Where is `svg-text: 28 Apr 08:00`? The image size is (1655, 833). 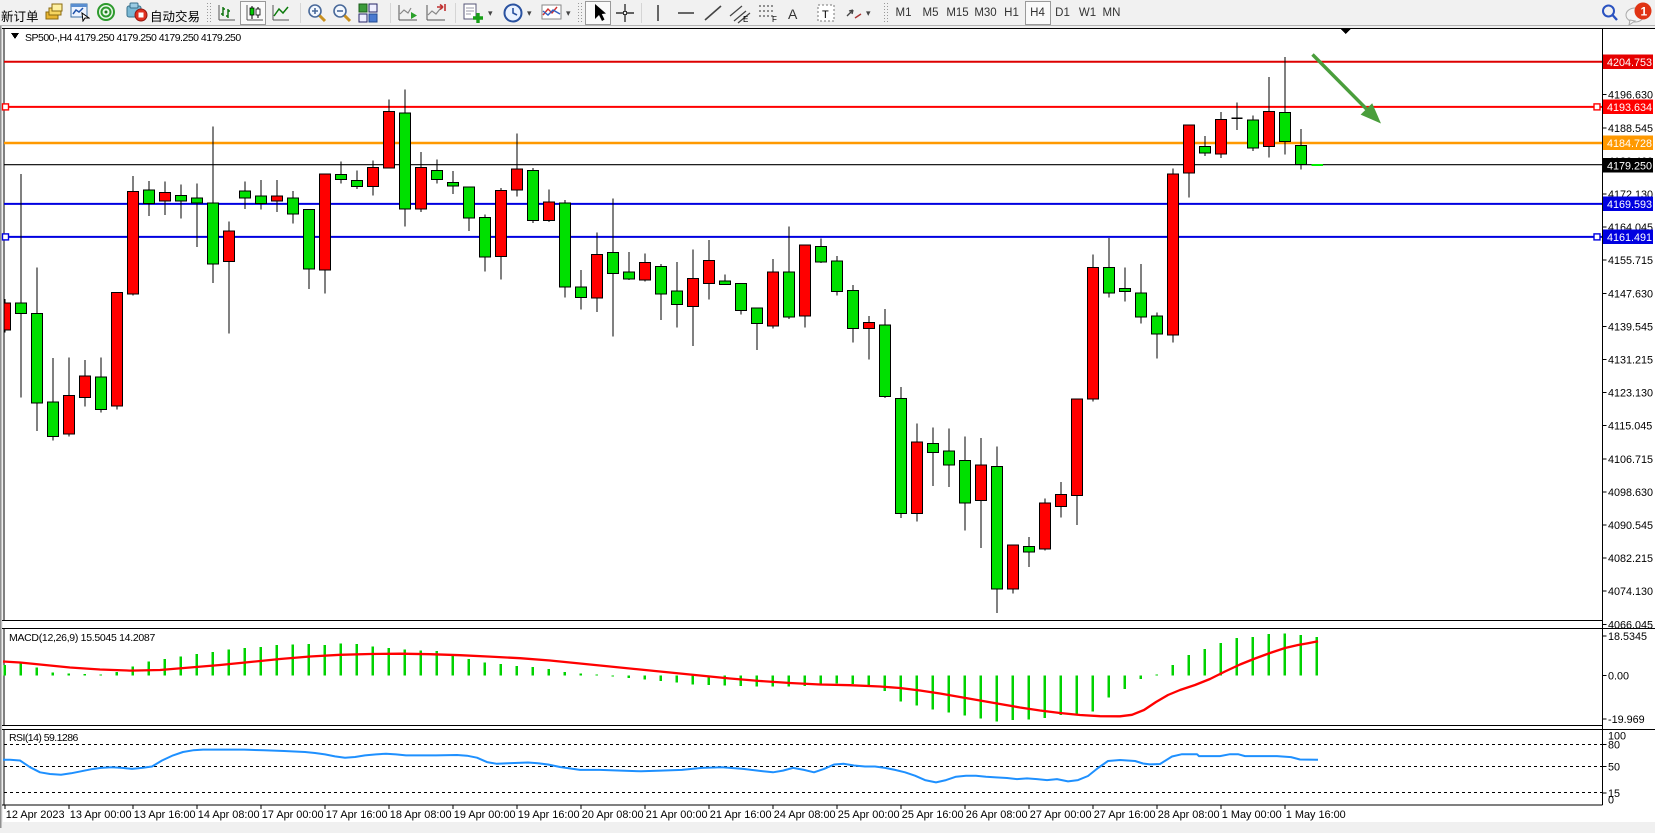
svg-text: 28 Apr 08:00 is located at coordinates (1189, 815).